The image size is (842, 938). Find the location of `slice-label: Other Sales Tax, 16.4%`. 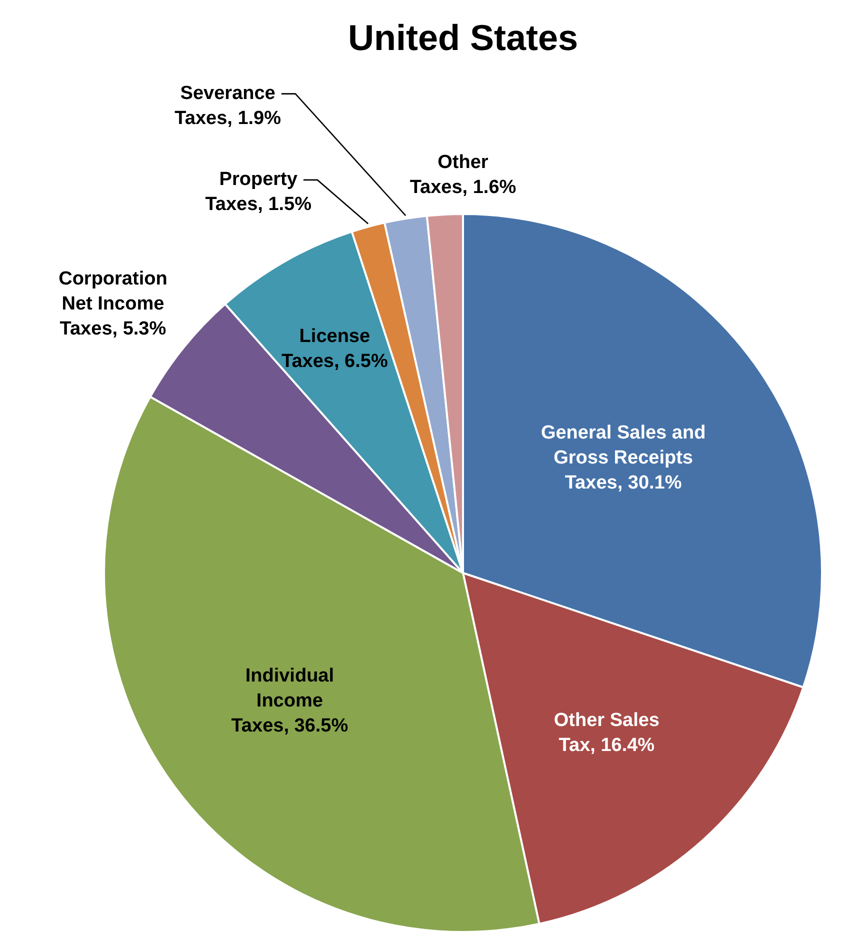

slice-label: Other Sales Tax, 16.4% is located at coordinates (607, 733).